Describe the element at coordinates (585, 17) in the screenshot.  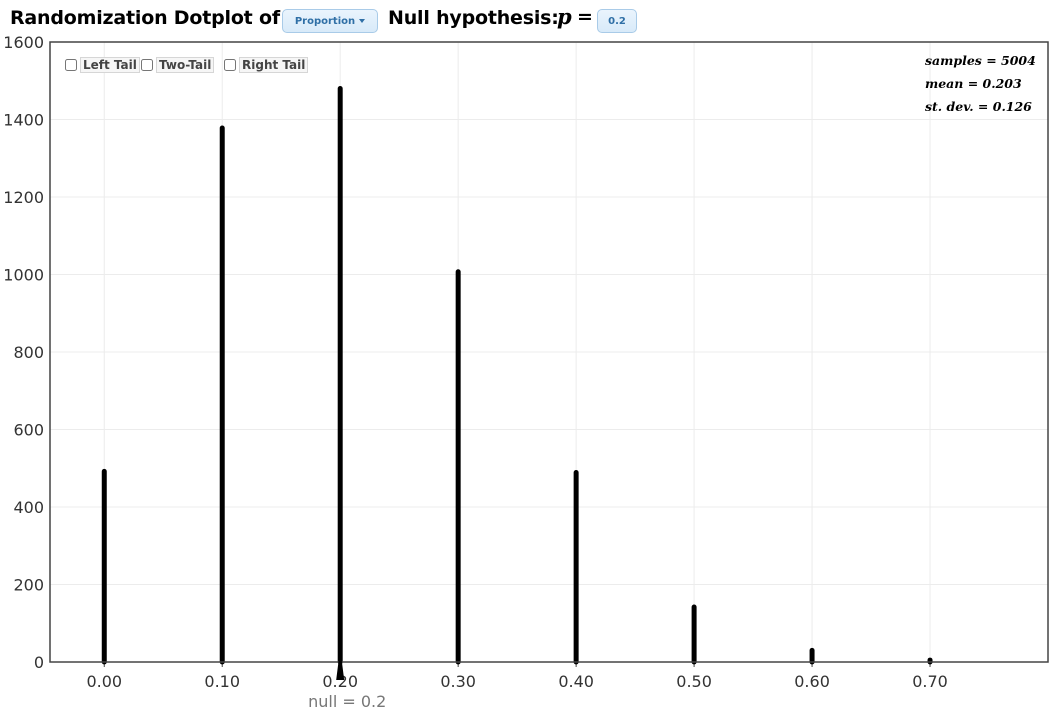
I see `equals-sign: =` at that location.